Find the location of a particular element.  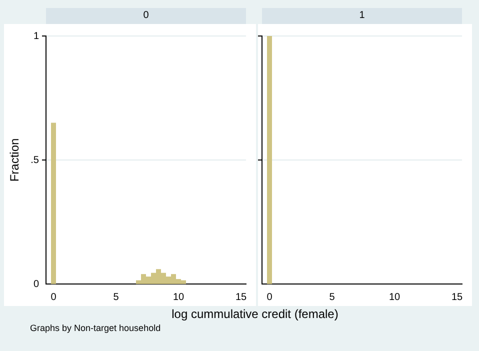

chart-title: 0 is located at coordinates (146, 16).